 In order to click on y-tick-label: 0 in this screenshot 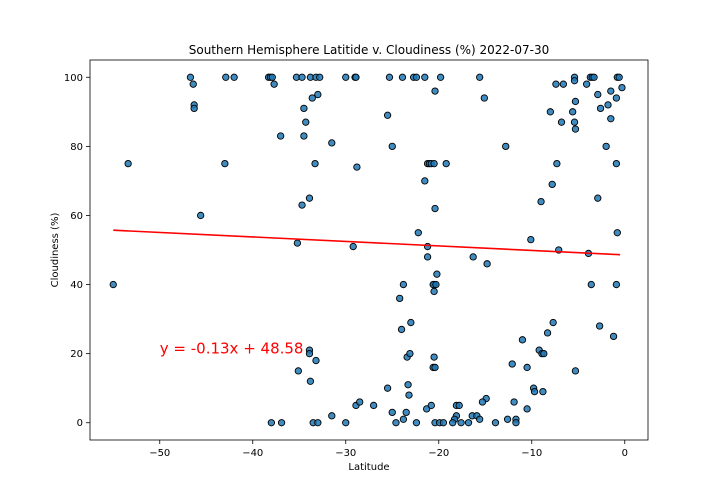, I will do `click(80, 423)`.